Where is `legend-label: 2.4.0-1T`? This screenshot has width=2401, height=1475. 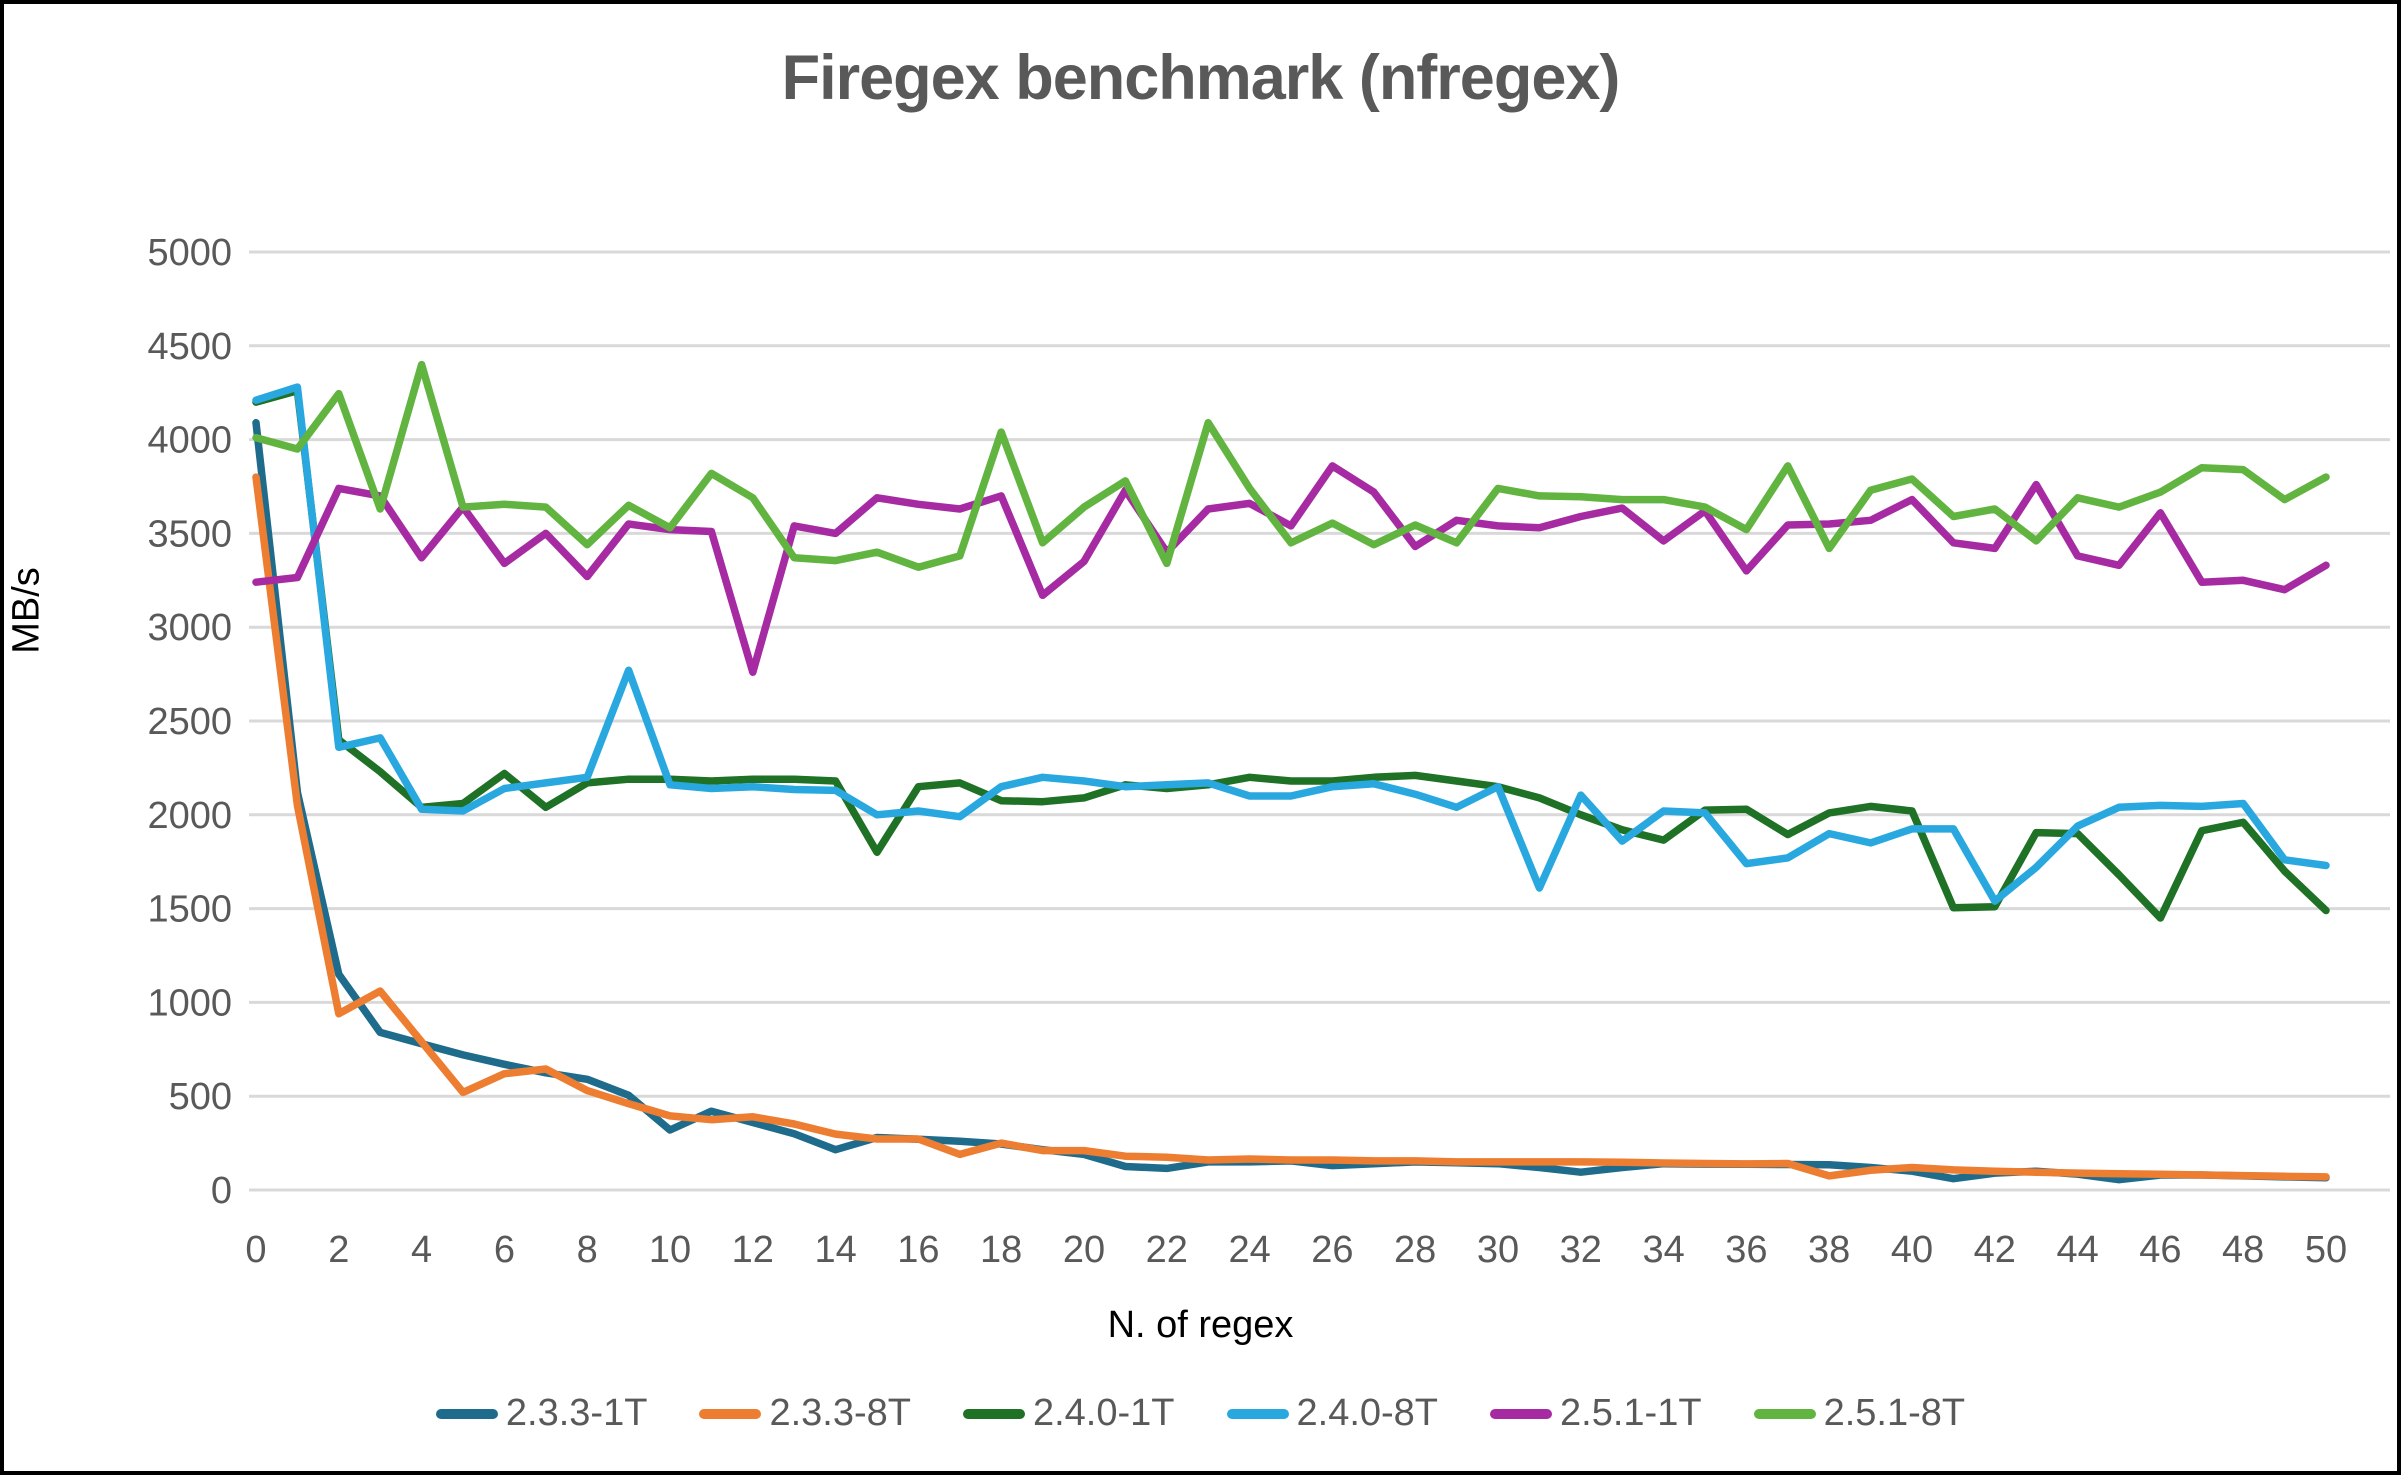
legend-label: 2.4.0-1T is located at coordinates (1103, 1413).